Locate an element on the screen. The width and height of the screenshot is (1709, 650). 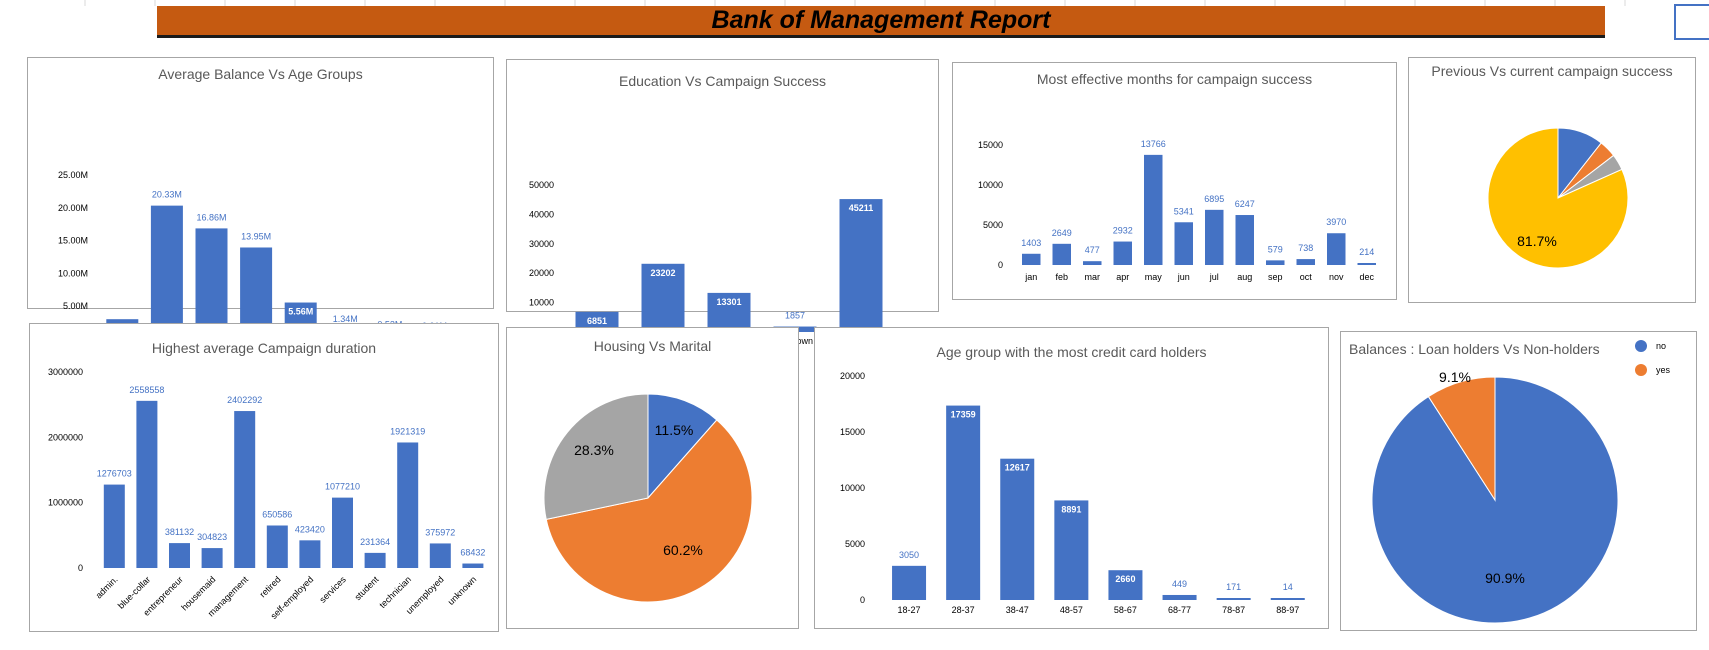
data-label: 381132 is located at coordinates (179, 532).